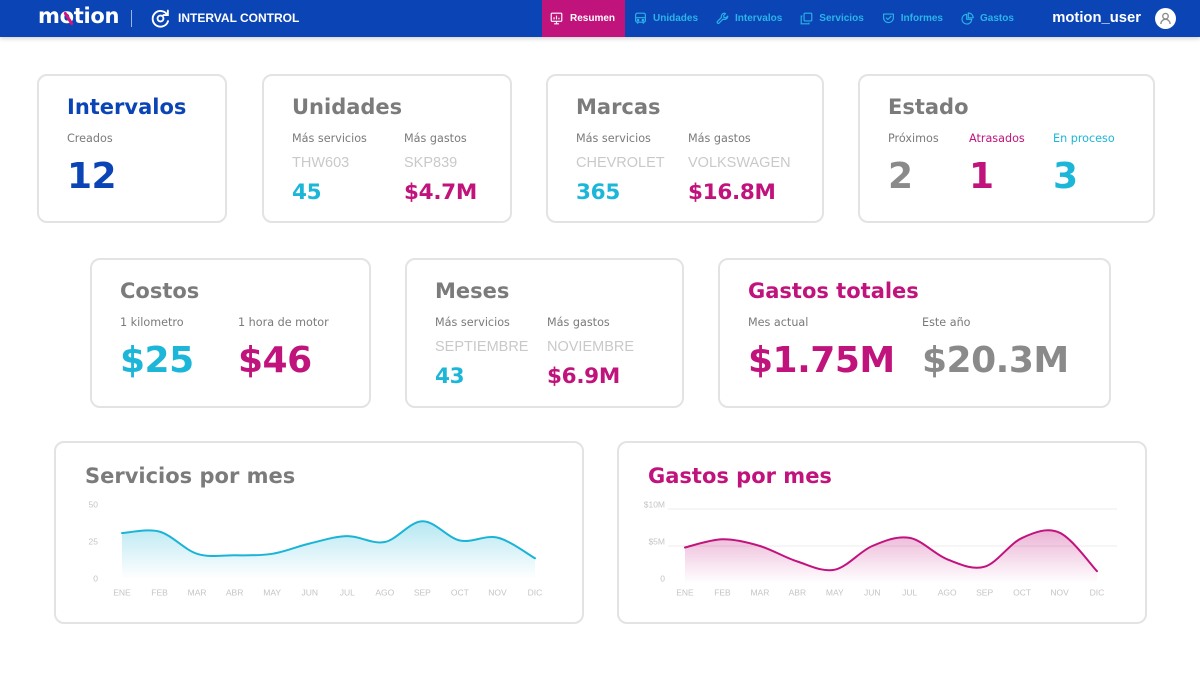  I want to click on nav-item-intervalos: Intervalos, so click(749, 18).